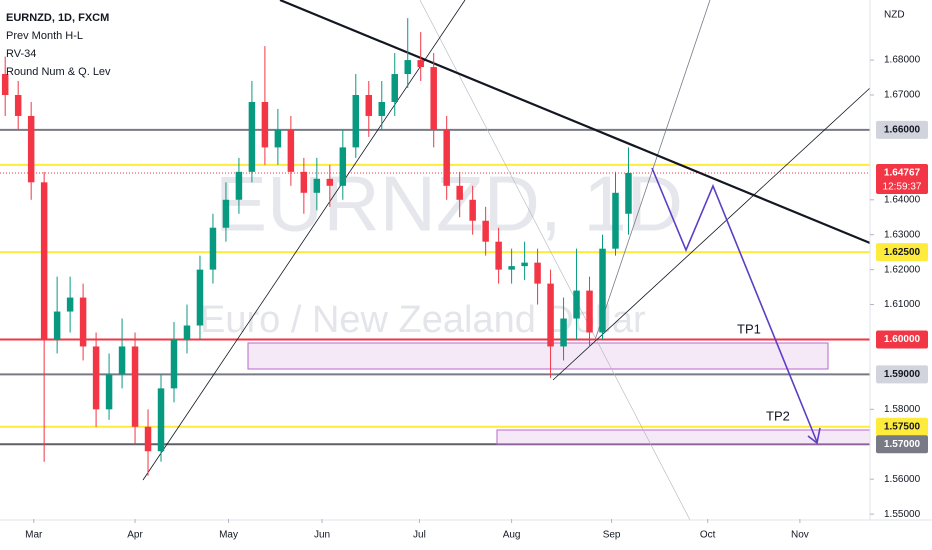  What do you see at coordinates (44, 36) in the screenshot?
I see `indicator-label: Prev Month H-L` at bounding box center [44, 36].